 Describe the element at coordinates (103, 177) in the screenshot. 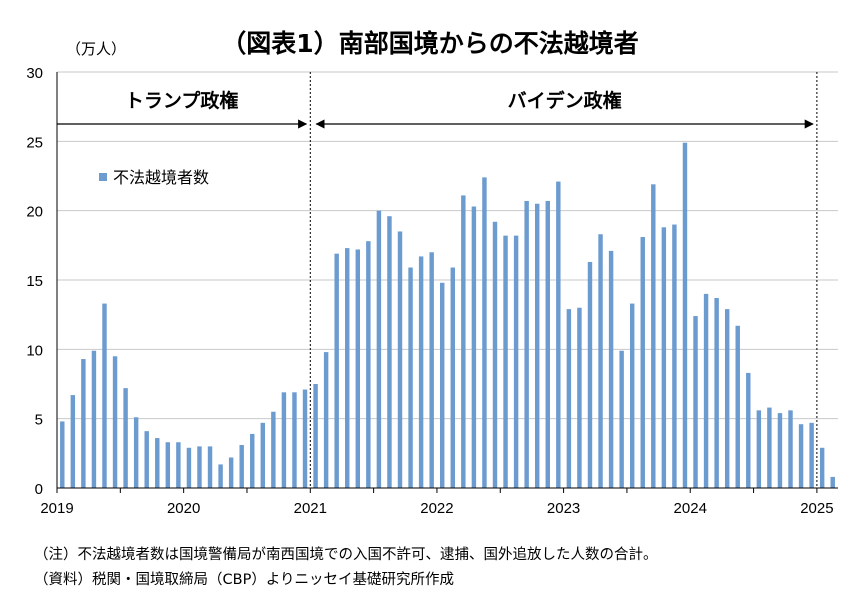

I see `legend-swatch` at that location.